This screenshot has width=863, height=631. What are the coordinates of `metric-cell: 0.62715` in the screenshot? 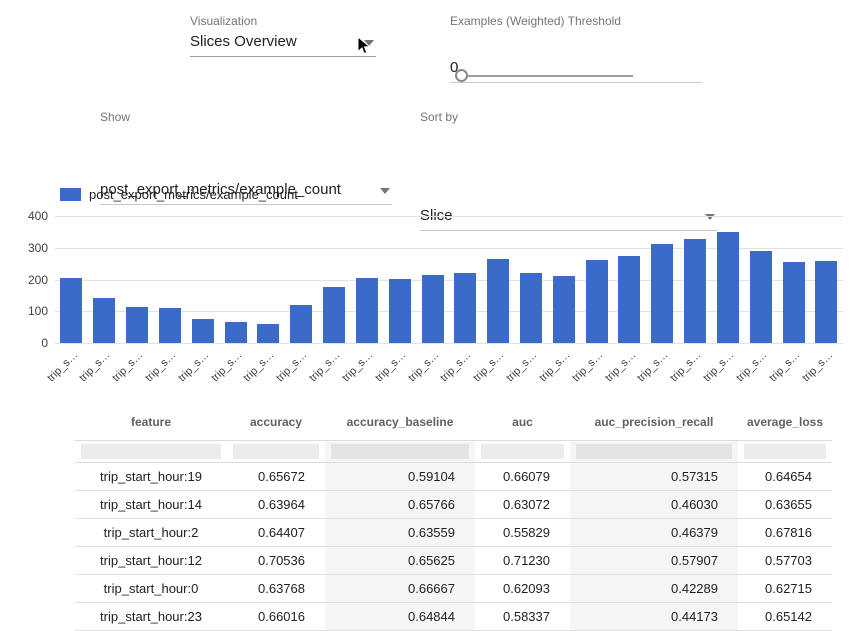 It's located at (785, 588).